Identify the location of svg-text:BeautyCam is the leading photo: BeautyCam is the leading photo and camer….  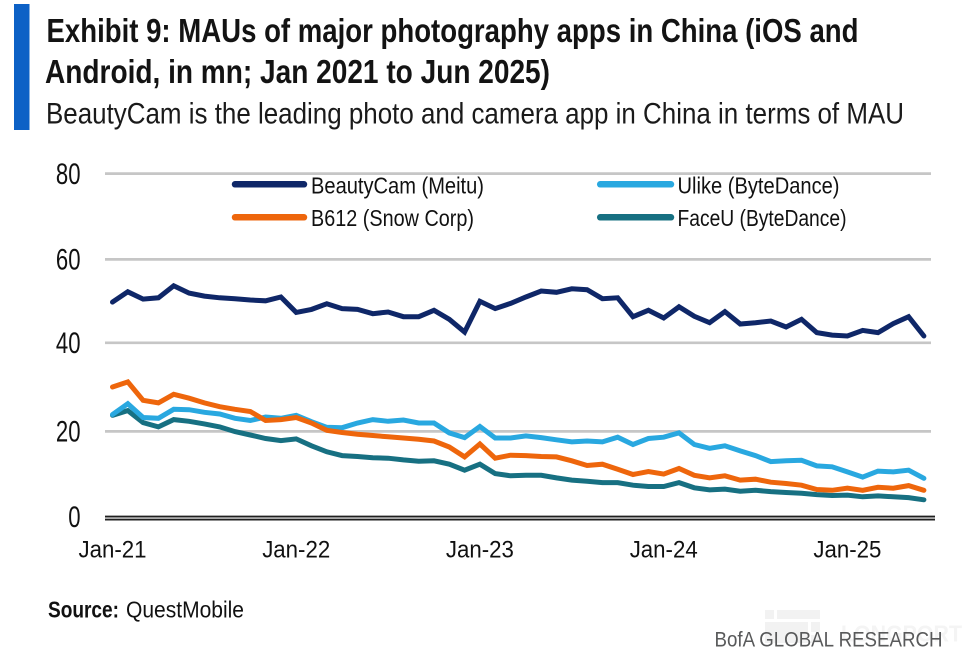
(475, 114).